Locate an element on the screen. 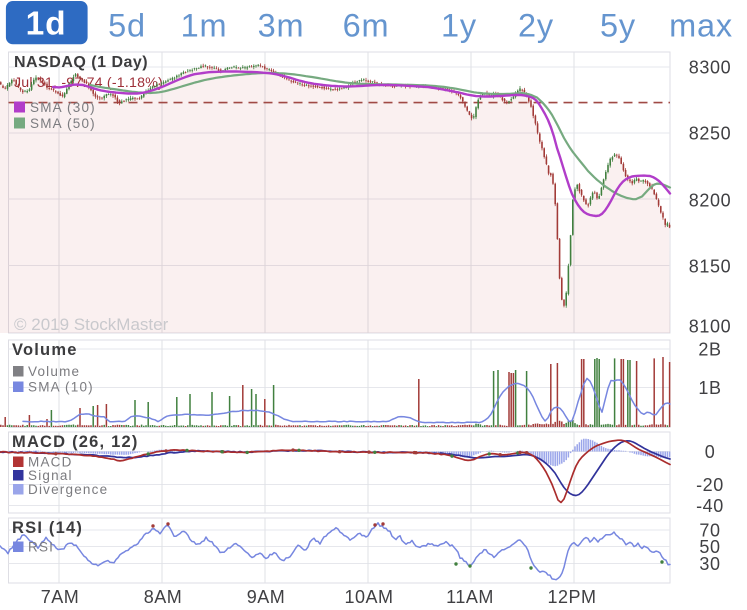 This screenshot has width=747, height=610. svg-text: -40 is located at coordinates (710, 506).